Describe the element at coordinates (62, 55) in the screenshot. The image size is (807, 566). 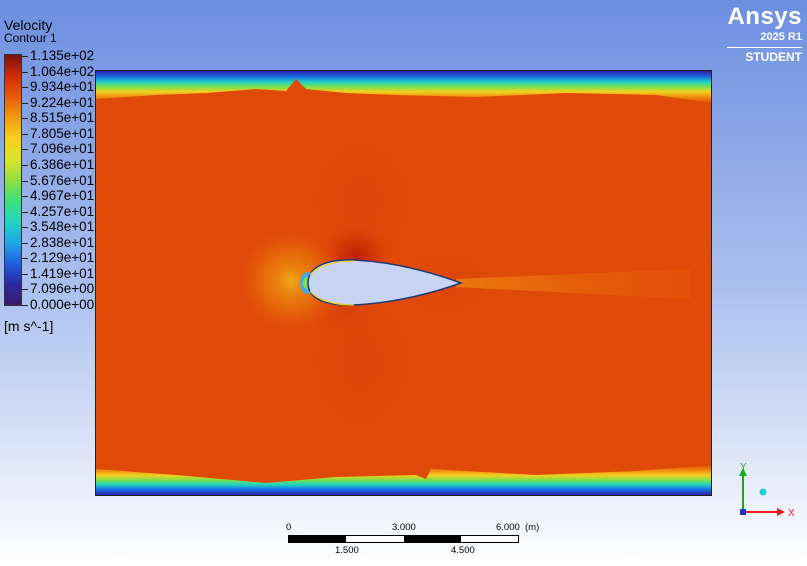
I see `colorbar-tick-label: 1.135e+02` at that location.